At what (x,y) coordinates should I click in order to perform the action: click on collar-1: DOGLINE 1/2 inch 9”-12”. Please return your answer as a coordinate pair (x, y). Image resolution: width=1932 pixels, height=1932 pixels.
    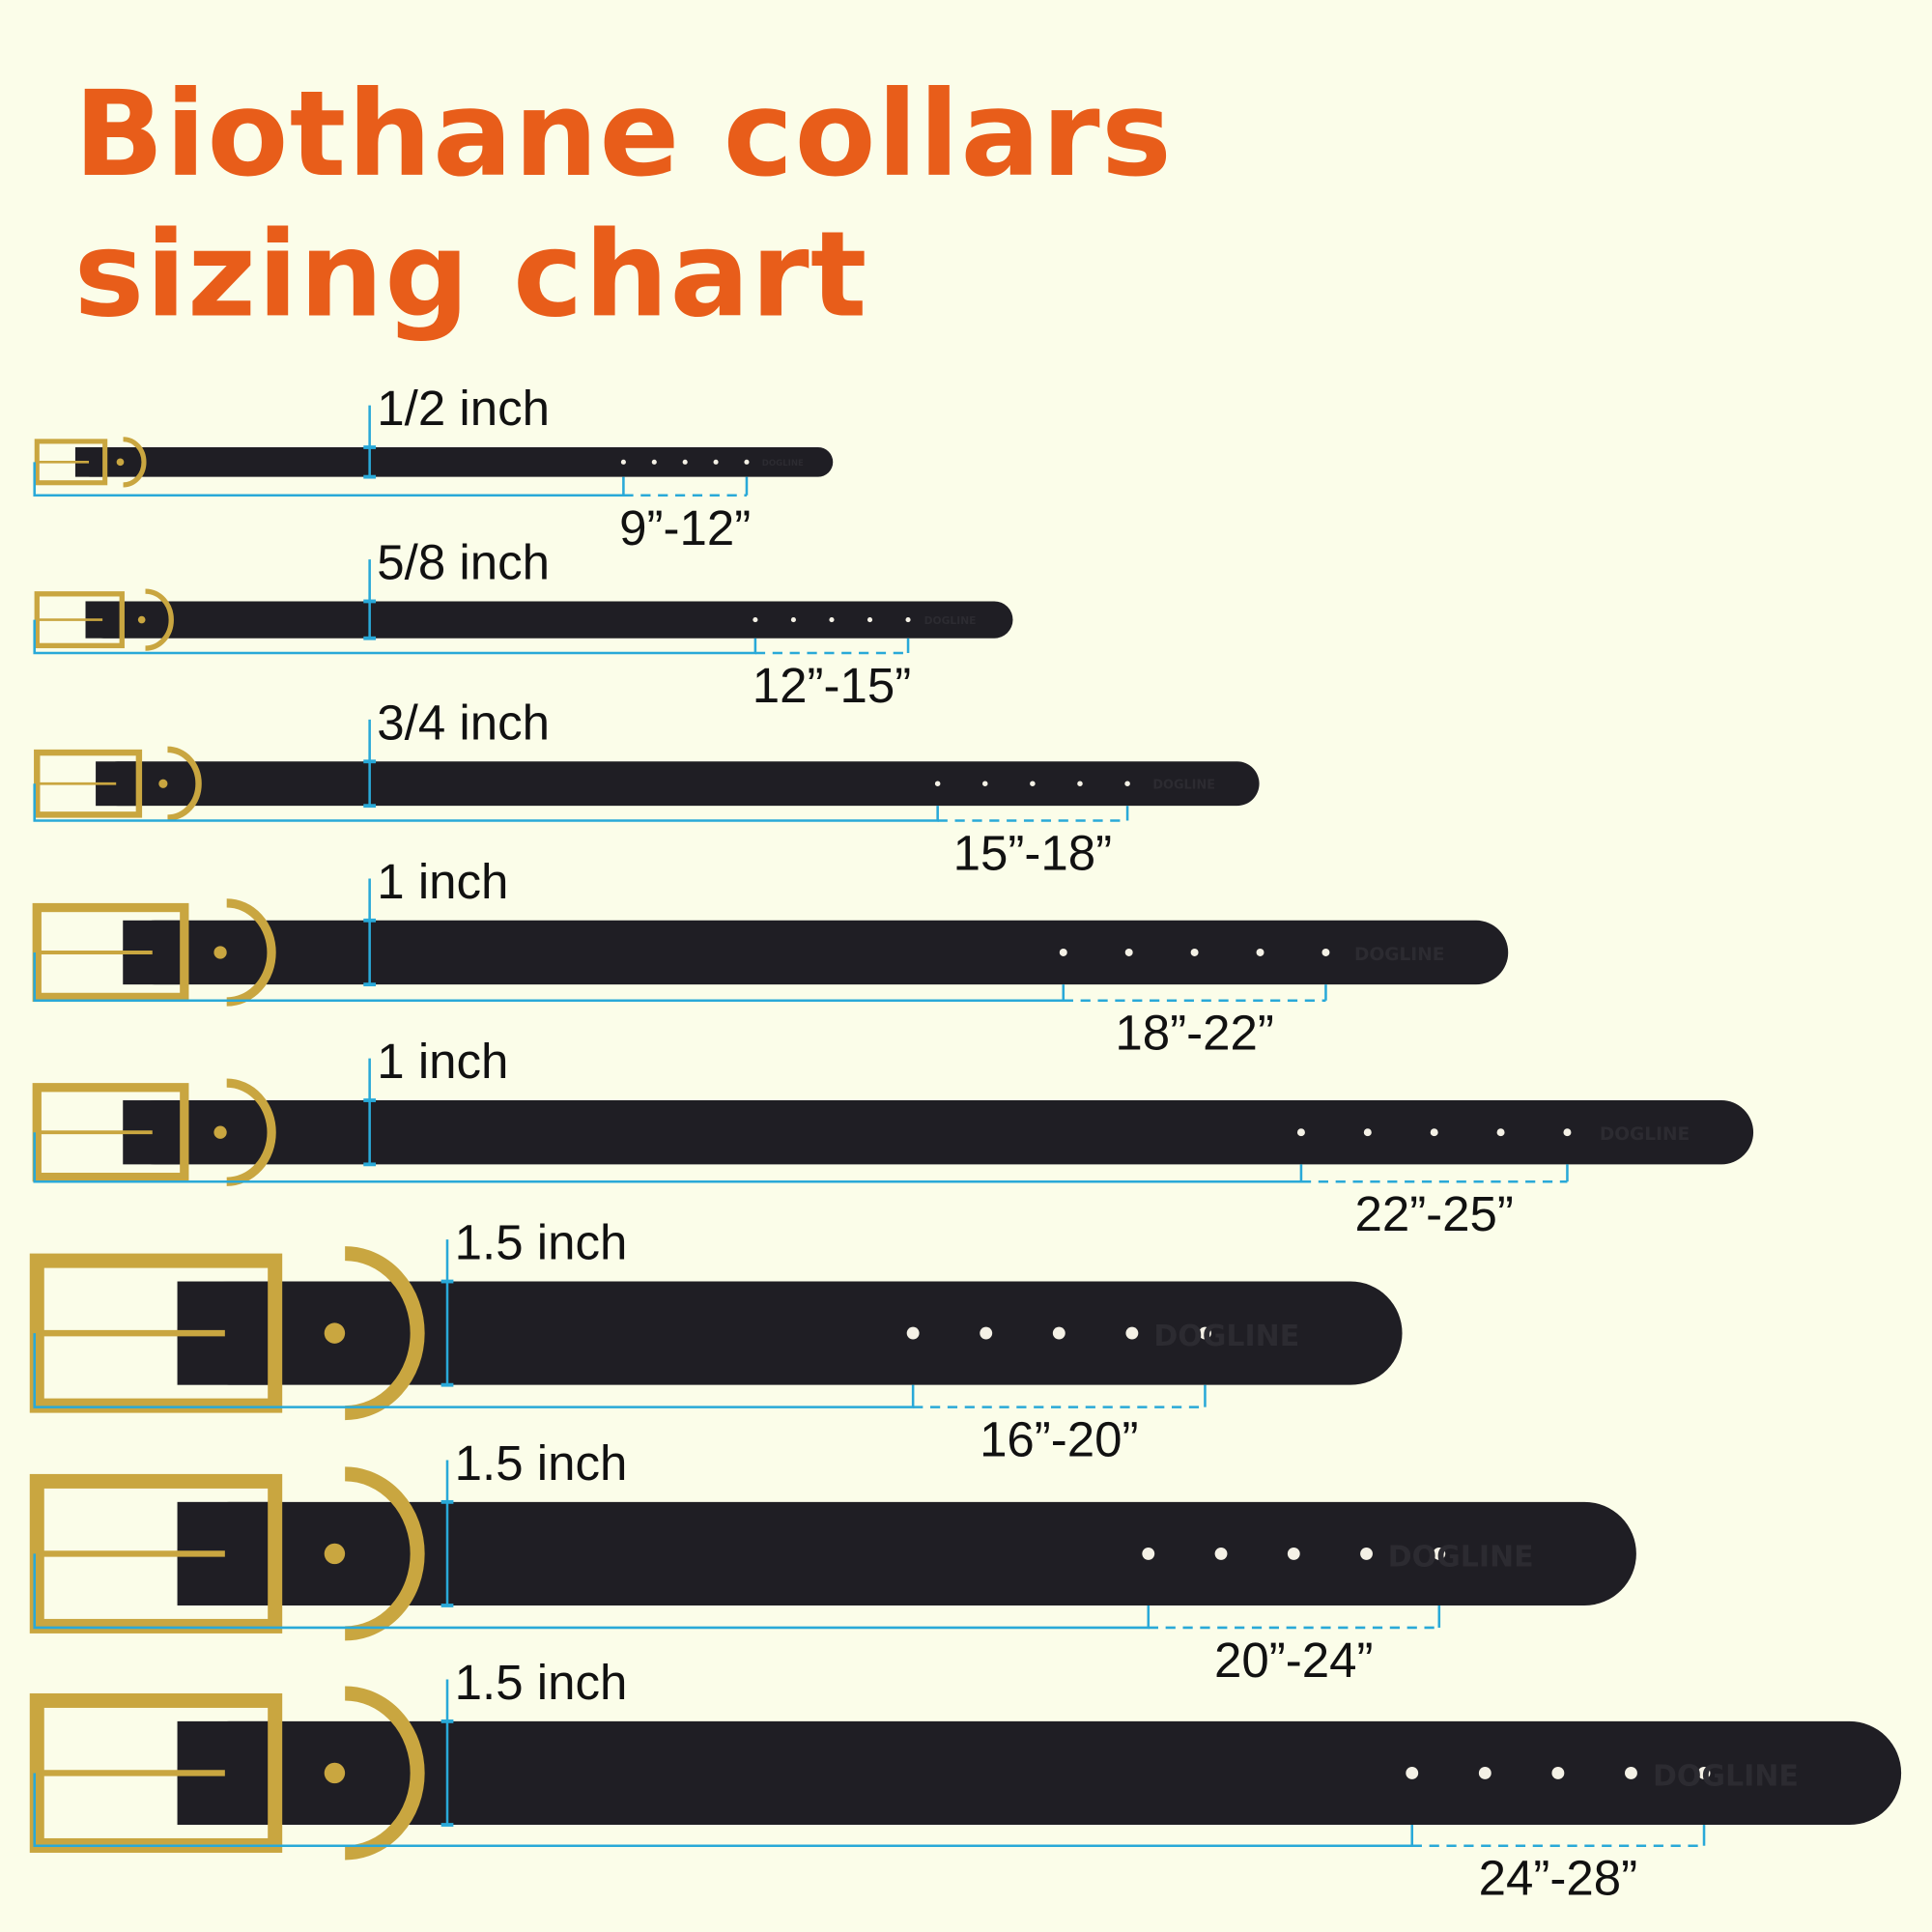
    Looking at the image, I should click on (433, 468).